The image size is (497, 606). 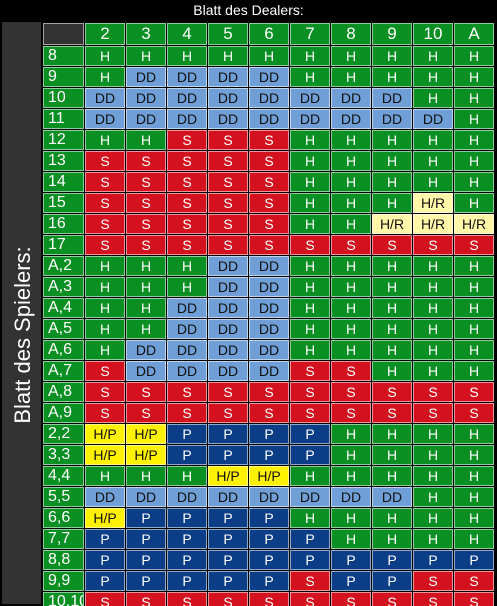 I want to click on action-cell: H/R, so click(x=433, y=224).